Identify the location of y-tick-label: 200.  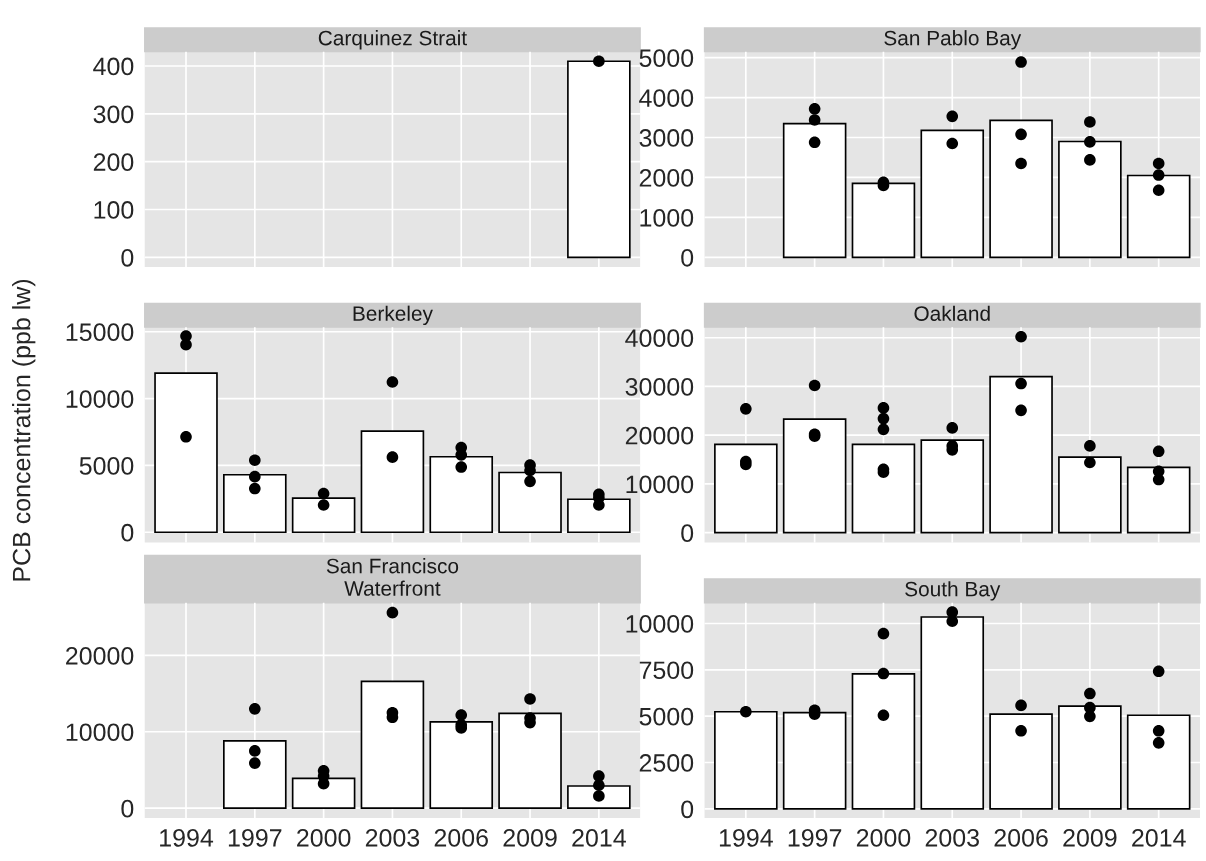
(113, 162).